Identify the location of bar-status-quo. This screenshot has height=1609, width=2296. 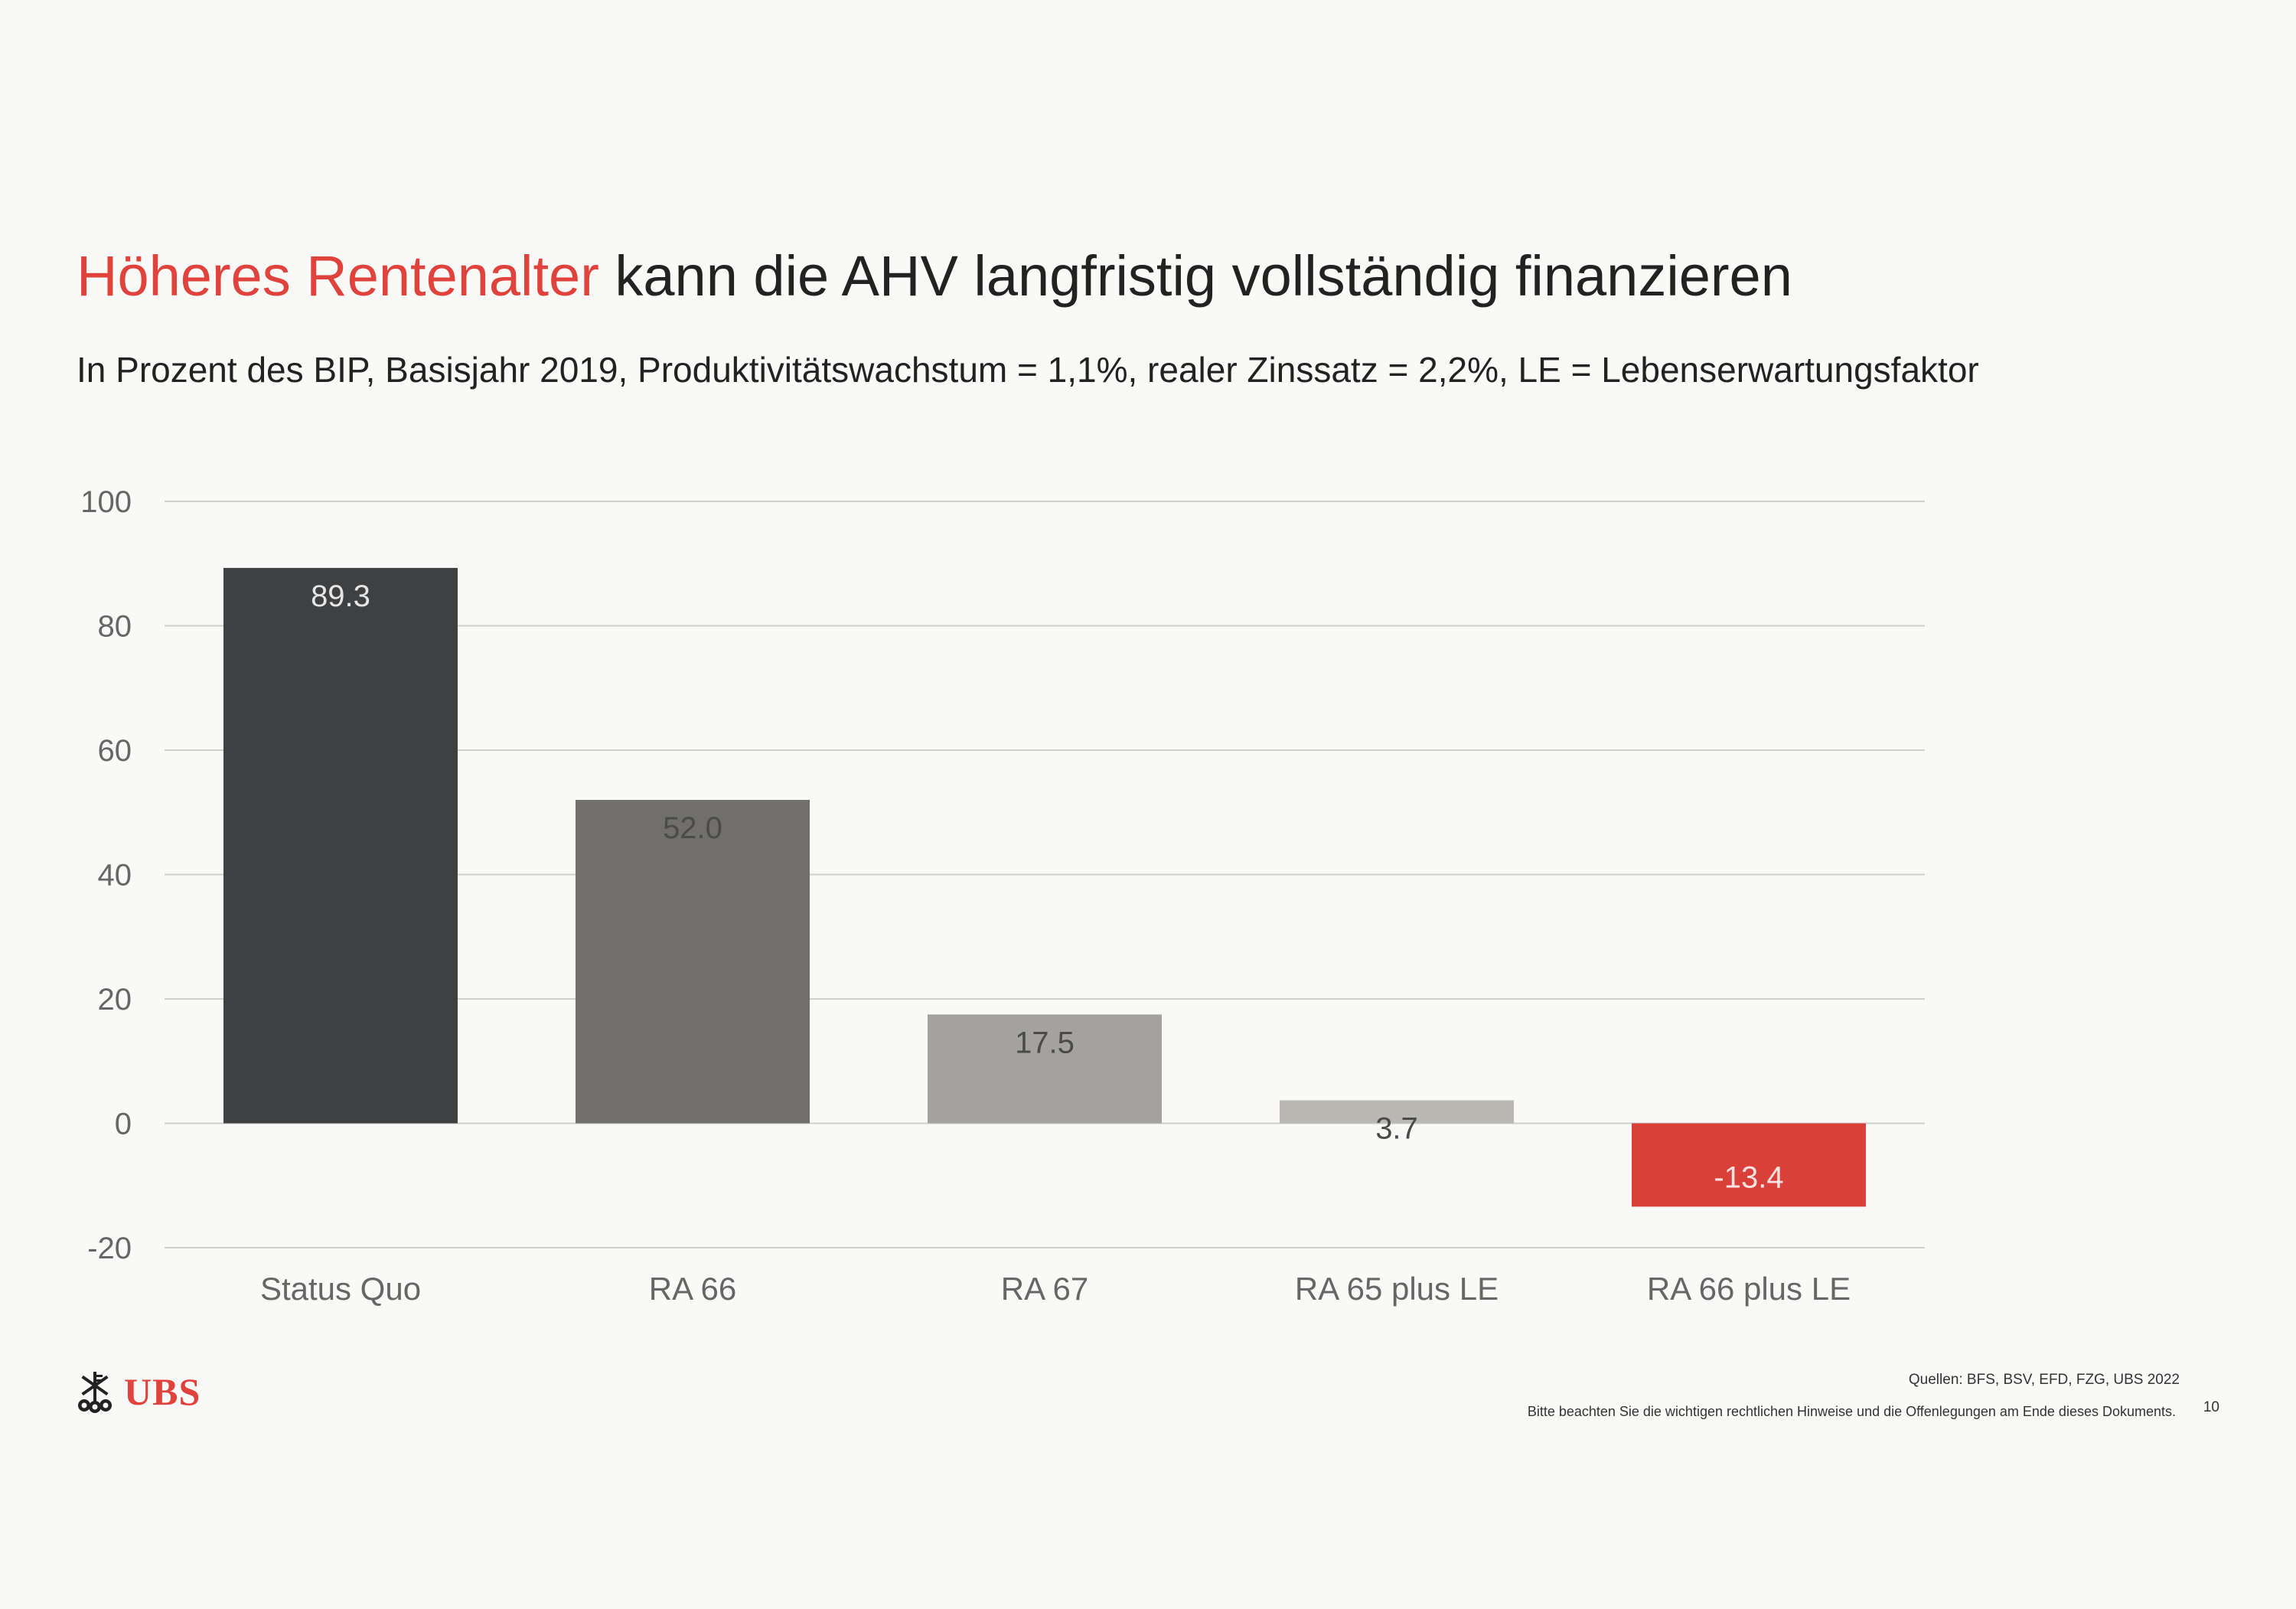
(340, 846).